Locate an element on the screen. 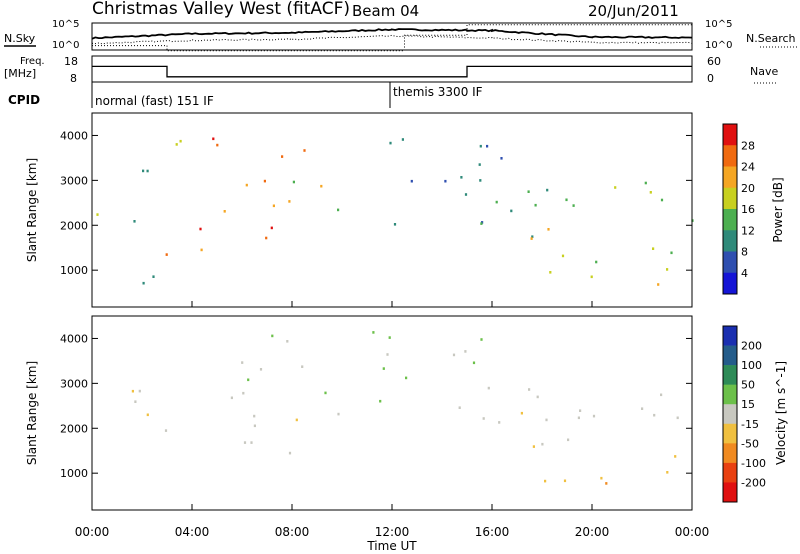 This screenshot has width=800, height=554. nave-series-line is located at coordinates (392, 38).